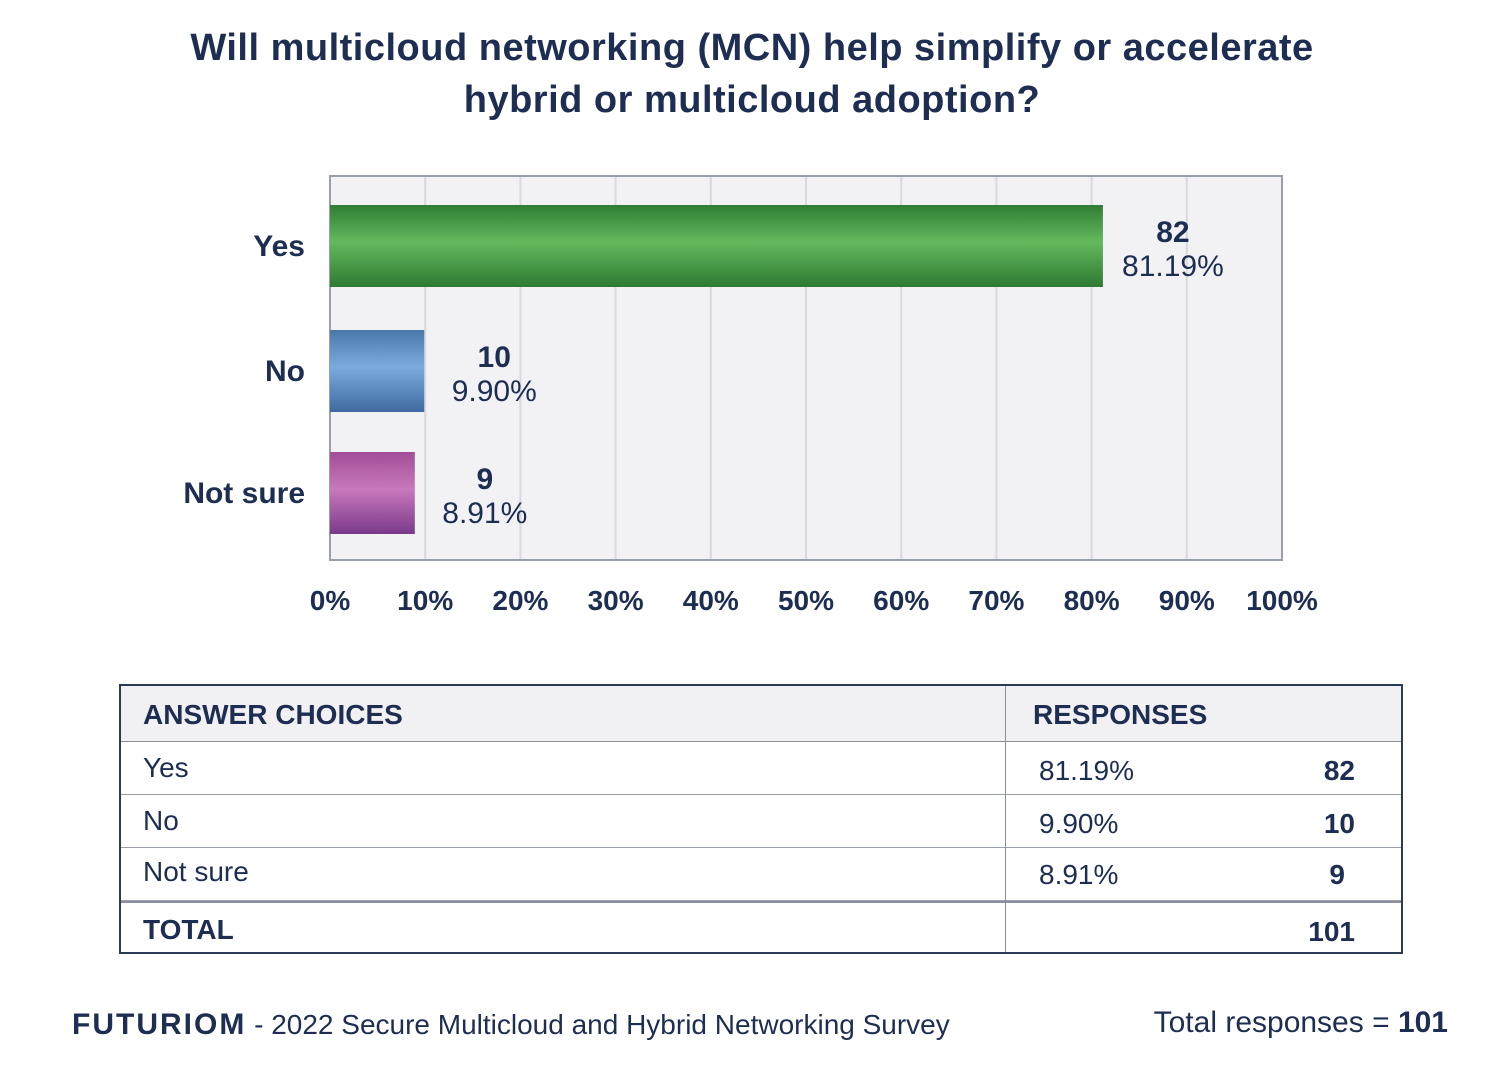  Describe the element at coordinates (1339, 823) in the screenshot. I see `row-count: 10` at that location.